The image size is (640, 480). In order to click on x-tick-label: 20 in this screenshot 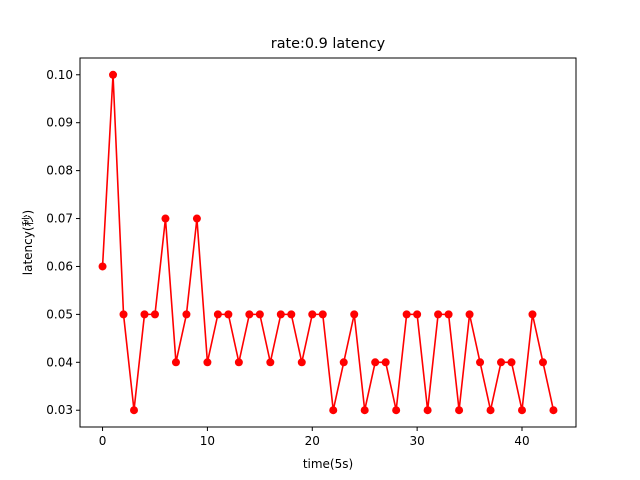, I will do `click(312, 441)`.